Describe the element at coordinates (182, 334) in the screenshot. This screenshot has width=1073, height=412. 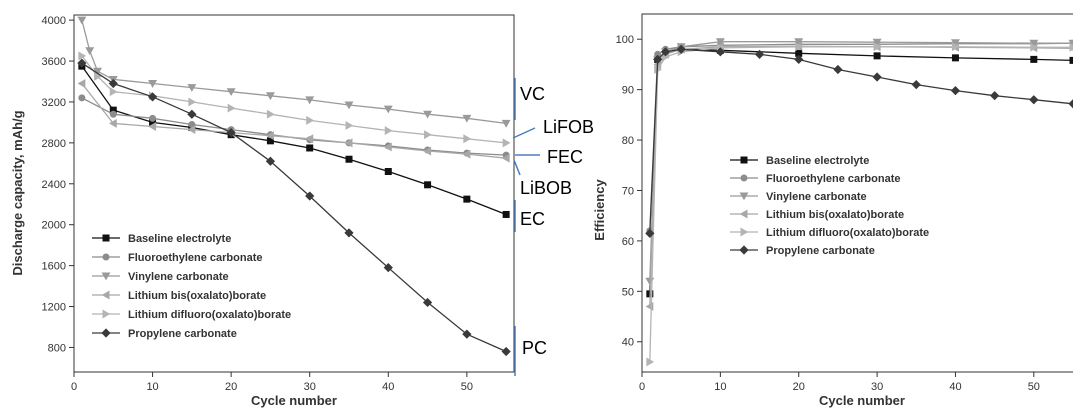
I see `left-legend-label-propylene-carbonate: Propylene carbonate` at that location.